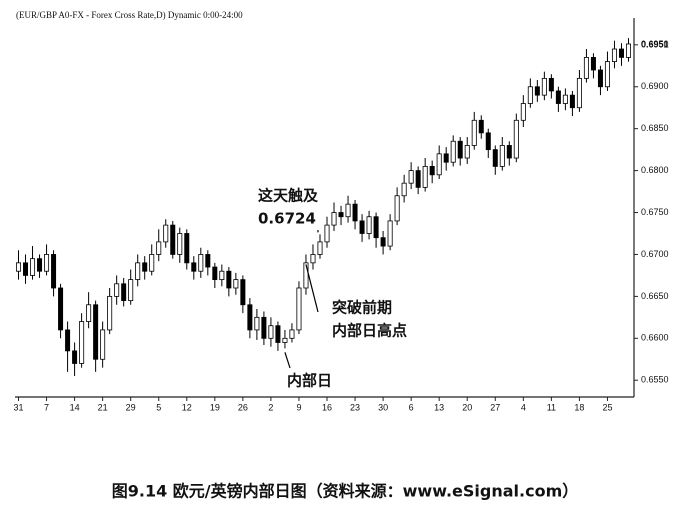 Image resolution: width=690 pixels, height=509 pixels. I want to click on y-tick-label: 0.6550, so click(655, 380).